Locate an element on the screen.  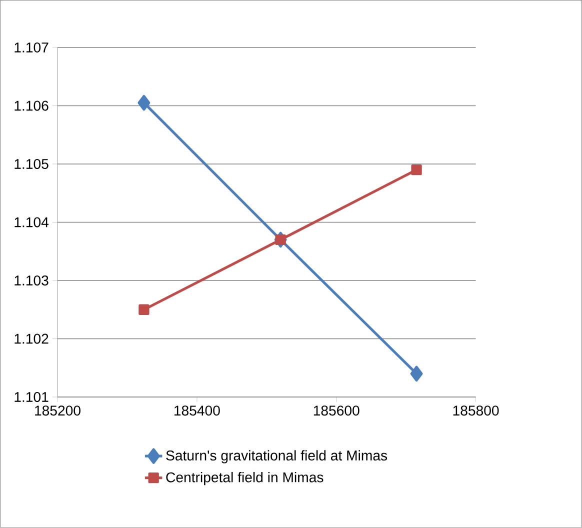
x-tick-label: 185600 is located at coordinates (337, 411).